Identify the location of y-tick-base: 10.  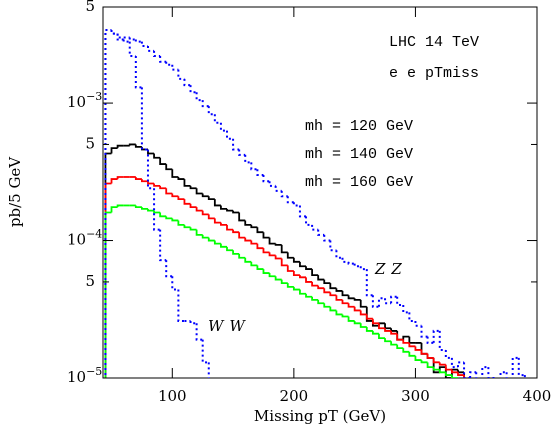
(76, 240).